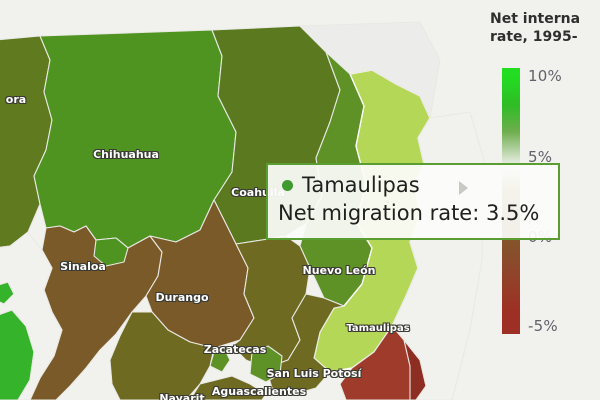 This screenshot has width=600, height=400. Describe the element at coordinates (540, 157) in the screenshot. I see `legend-tick-5: 5%` at that location.